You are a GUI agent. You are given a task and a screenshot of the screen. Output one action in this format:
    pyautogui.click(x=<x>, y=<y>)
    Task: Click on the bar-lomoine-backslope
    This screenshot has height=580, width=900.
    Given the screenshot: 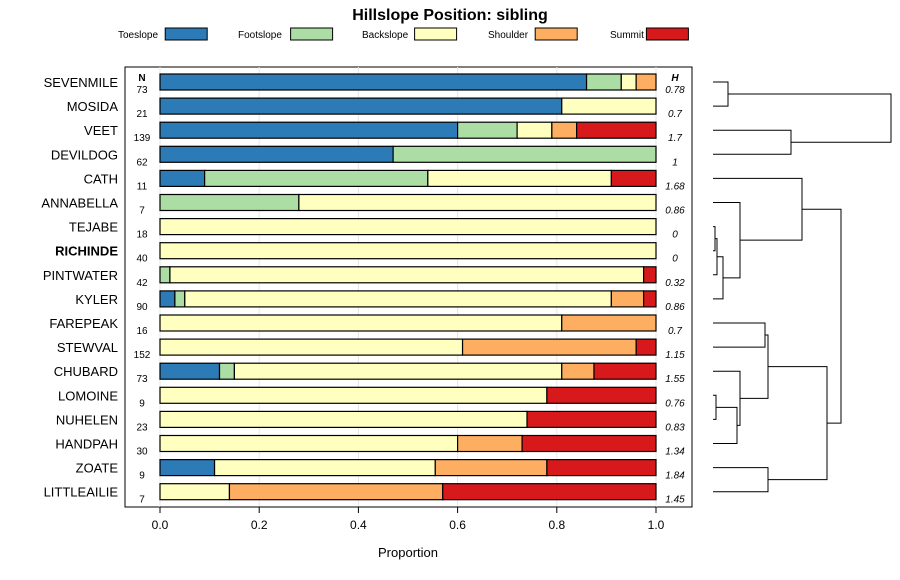 What is the action you would take?
    pyautogui.click(x=353, y=395)
    